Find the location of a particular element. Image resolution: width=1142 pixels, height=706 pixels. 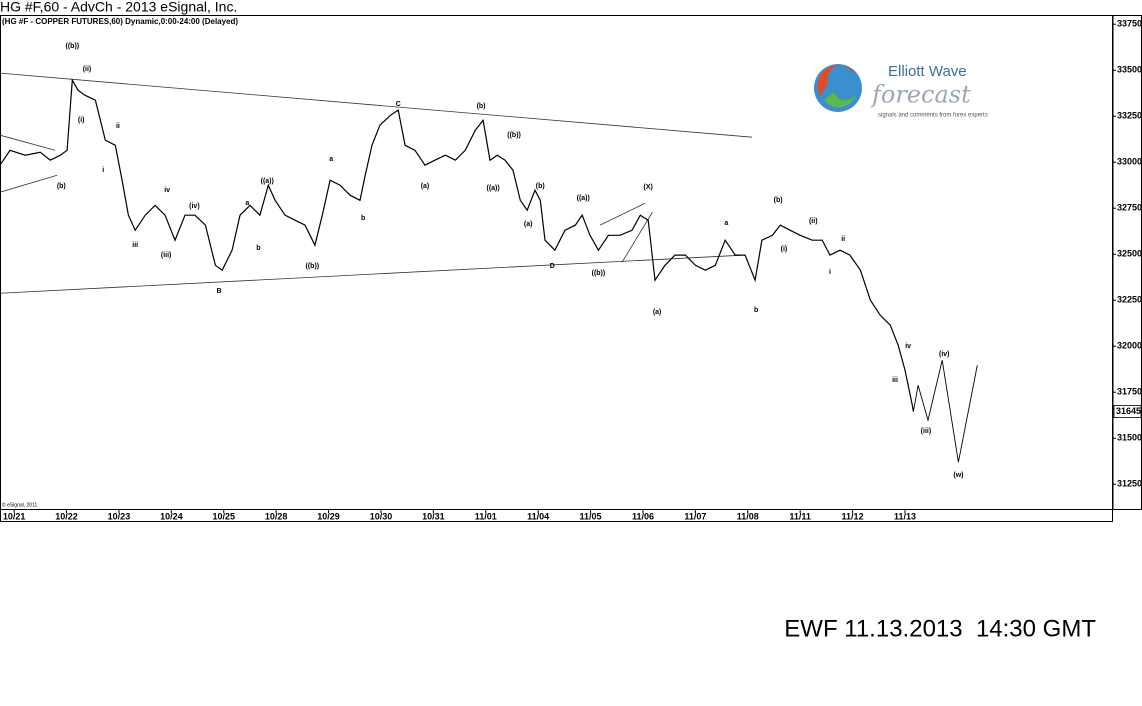

last-price-box is located at coordinates (1127, 411).